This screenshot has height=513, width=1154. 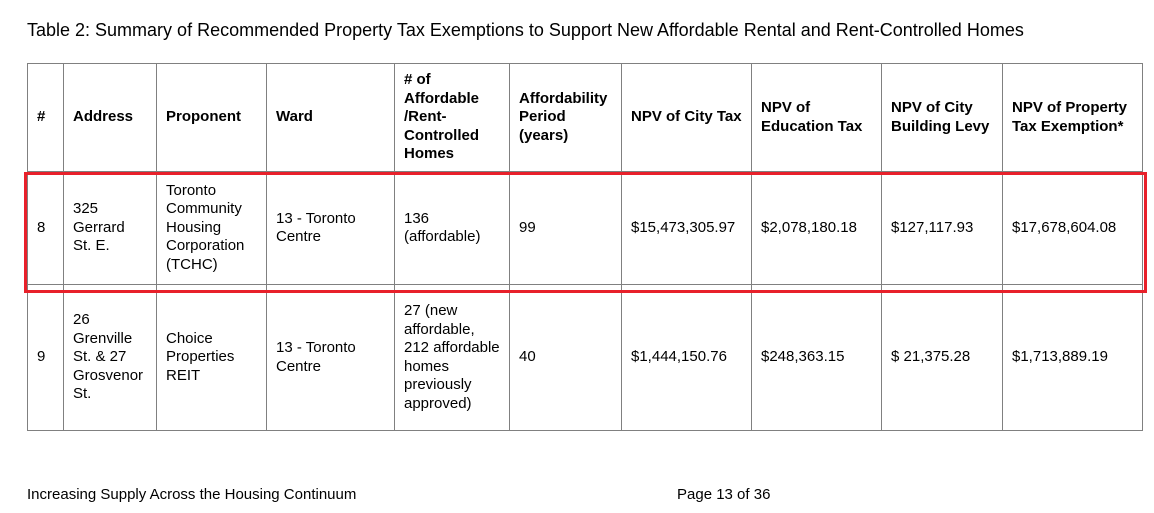 What do you see at coordinates (452, 228) in the screenshot?
I see `cell-homes: 136 (affordable)` at bounding box center [452, 228].